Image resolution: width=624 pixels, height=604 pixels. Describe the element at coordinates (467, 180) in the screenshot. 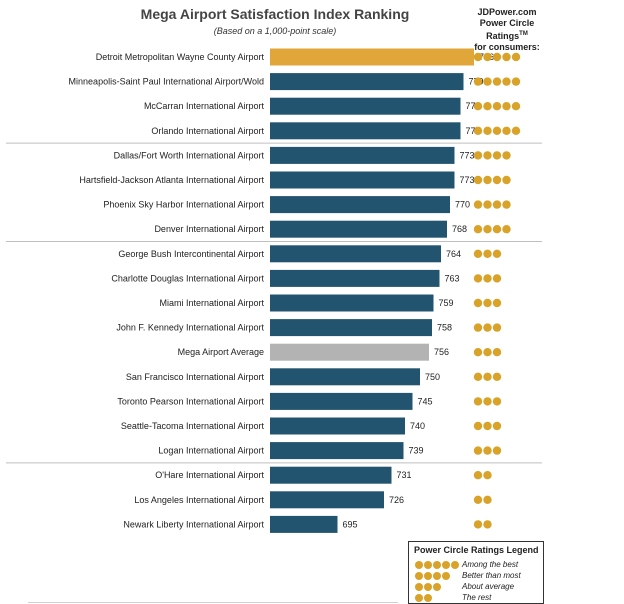

I see `value-label: 773` at that location.